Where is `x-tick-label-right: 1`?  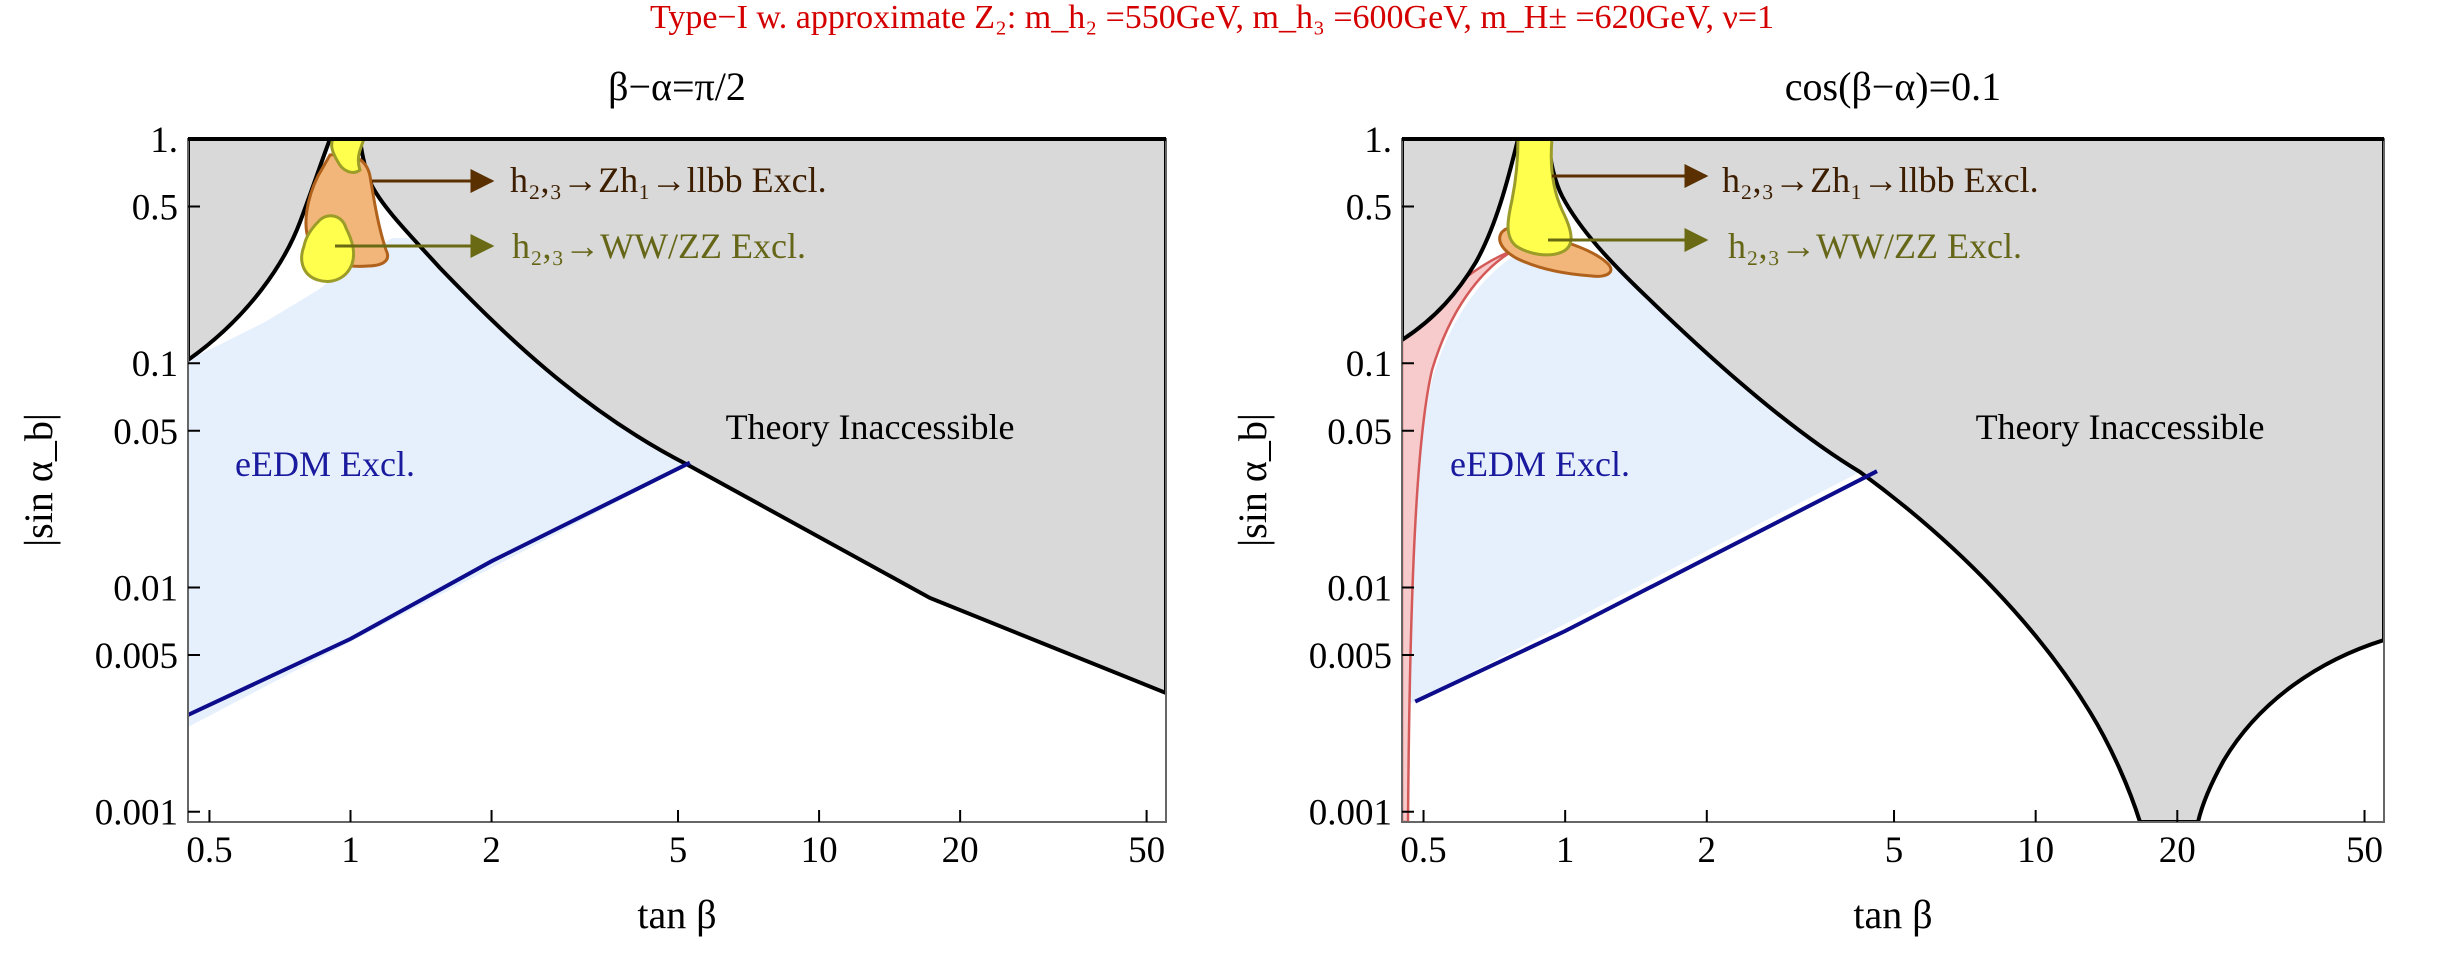
x-tick-label-right: 1 is located at coordinates (1565, 850).